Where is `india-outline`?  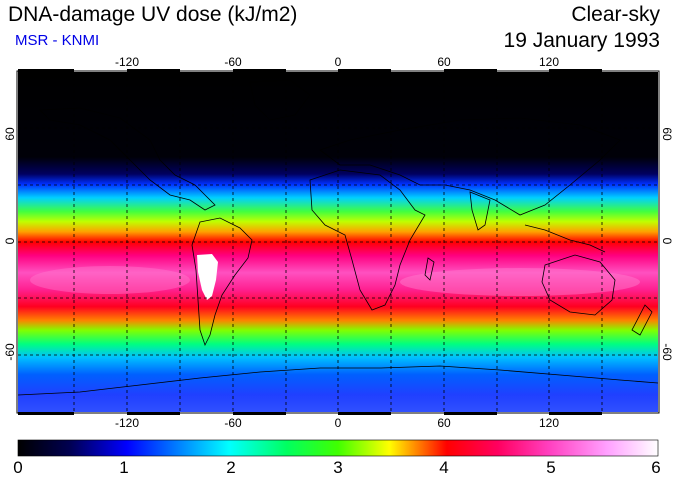
india-outline is located at coordinates (480, 211).